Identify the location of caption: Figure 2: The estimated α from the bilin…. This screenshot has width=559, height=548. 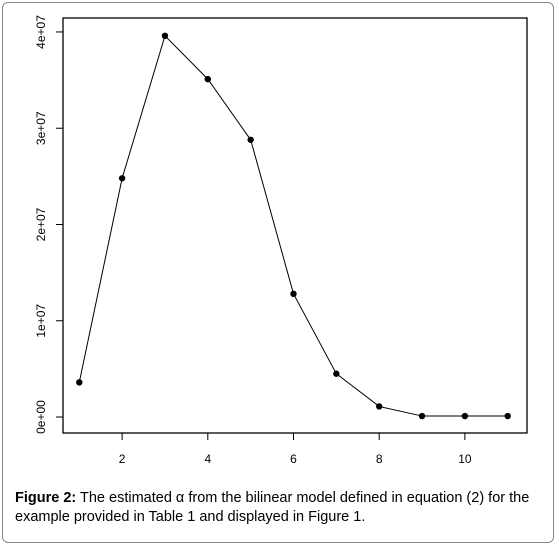
(280, 508).